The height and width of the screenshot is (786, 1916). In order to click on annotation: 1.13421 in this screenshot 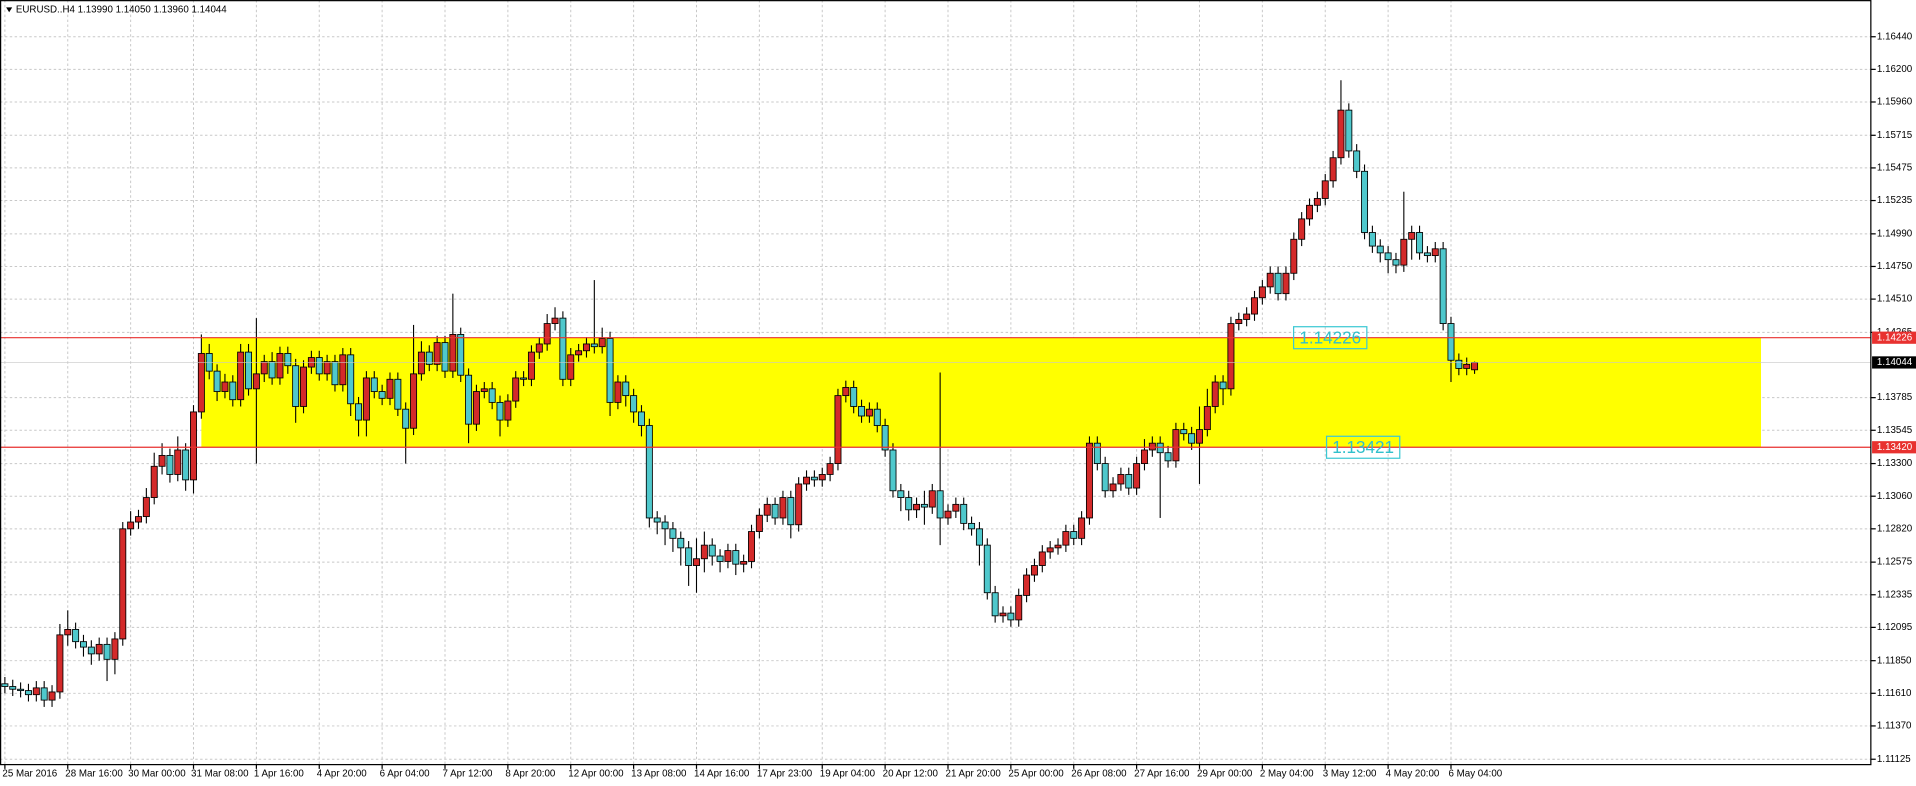, I will do `click(1363, 447)`.